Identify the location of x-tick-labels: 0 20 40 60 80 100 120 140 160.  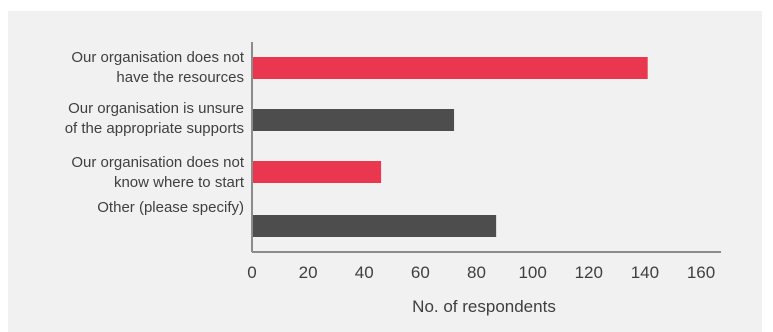
(481, 272).